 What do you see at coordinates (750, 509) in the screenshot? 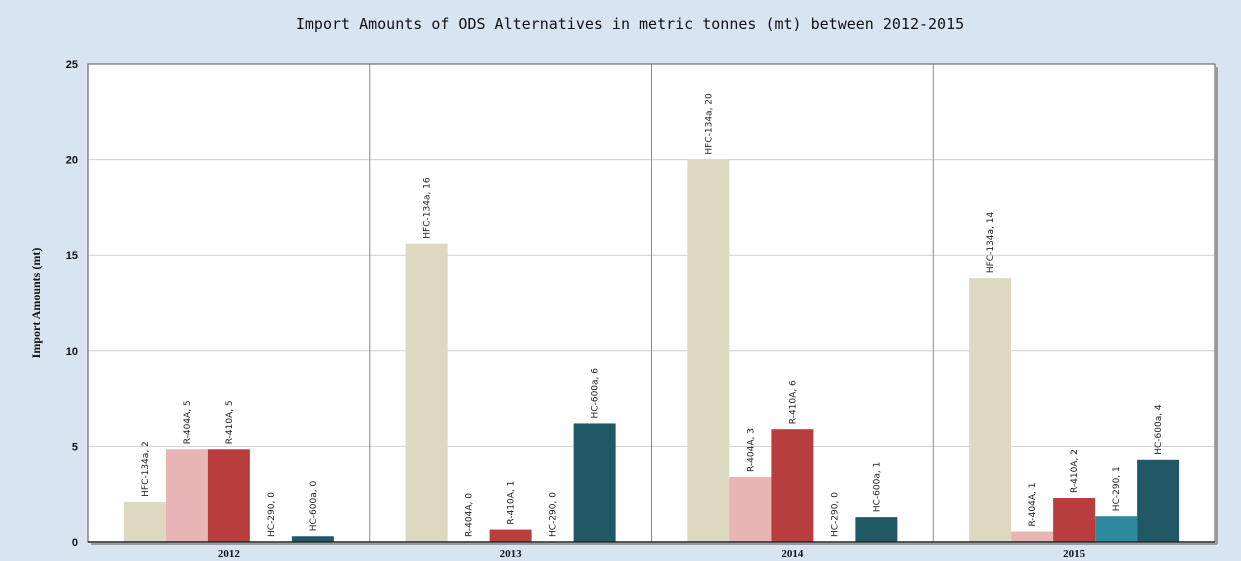
I see `bar-r-404a-2014` at bounding box center [750, 509].